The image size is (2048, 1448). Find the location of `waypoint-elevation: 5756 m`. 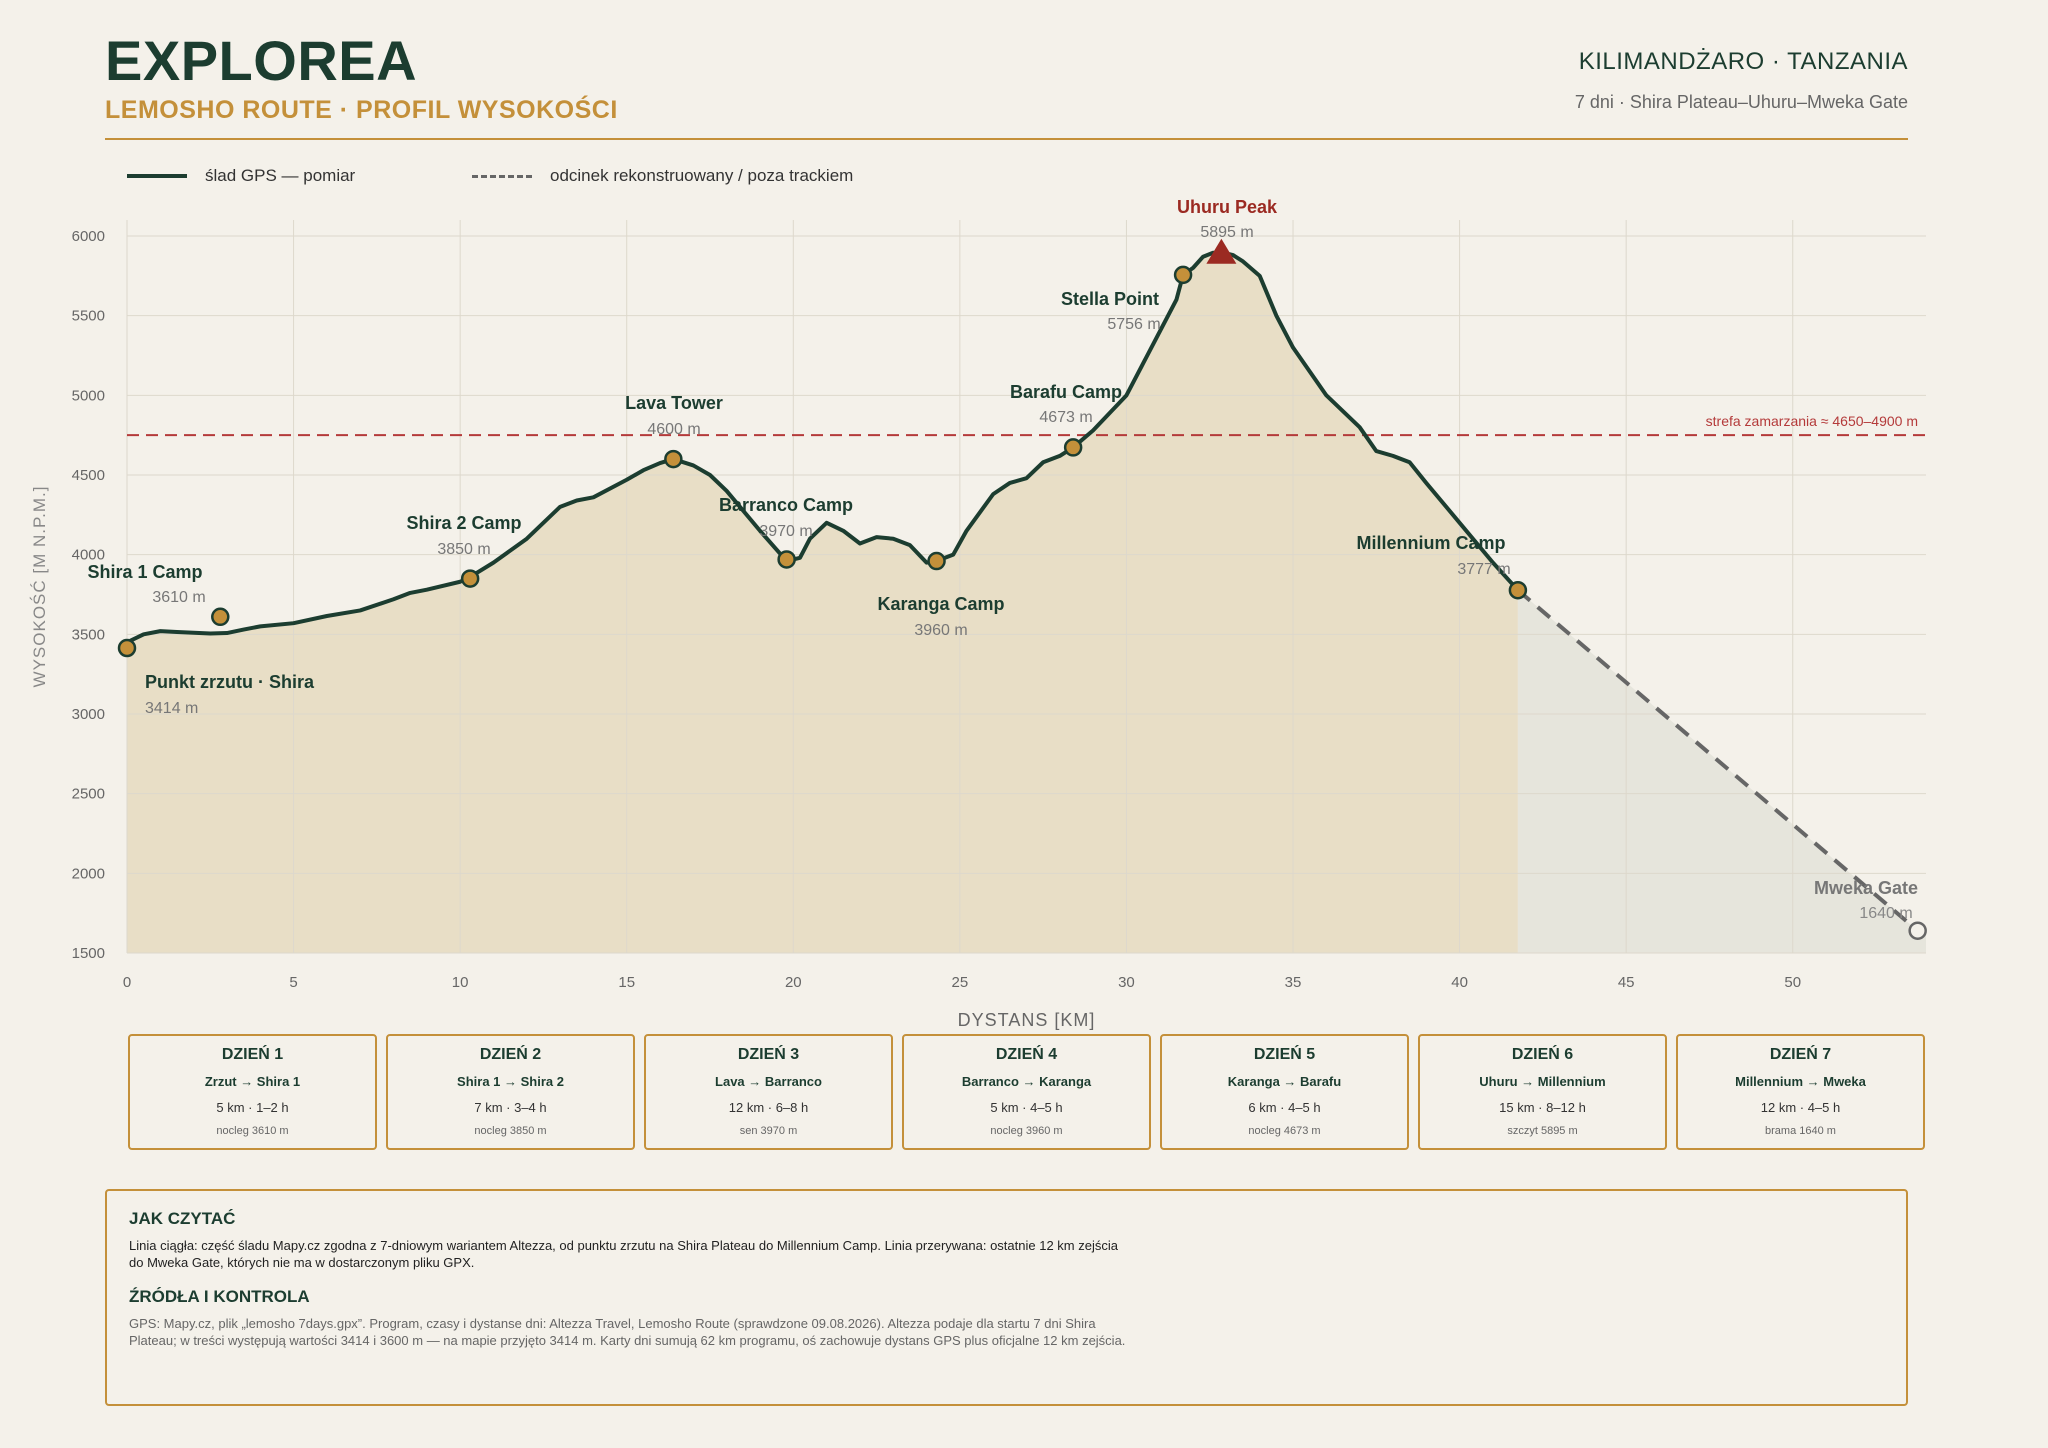

waypoint-elevation: 5756 m is located at coordinates (1133, 324).